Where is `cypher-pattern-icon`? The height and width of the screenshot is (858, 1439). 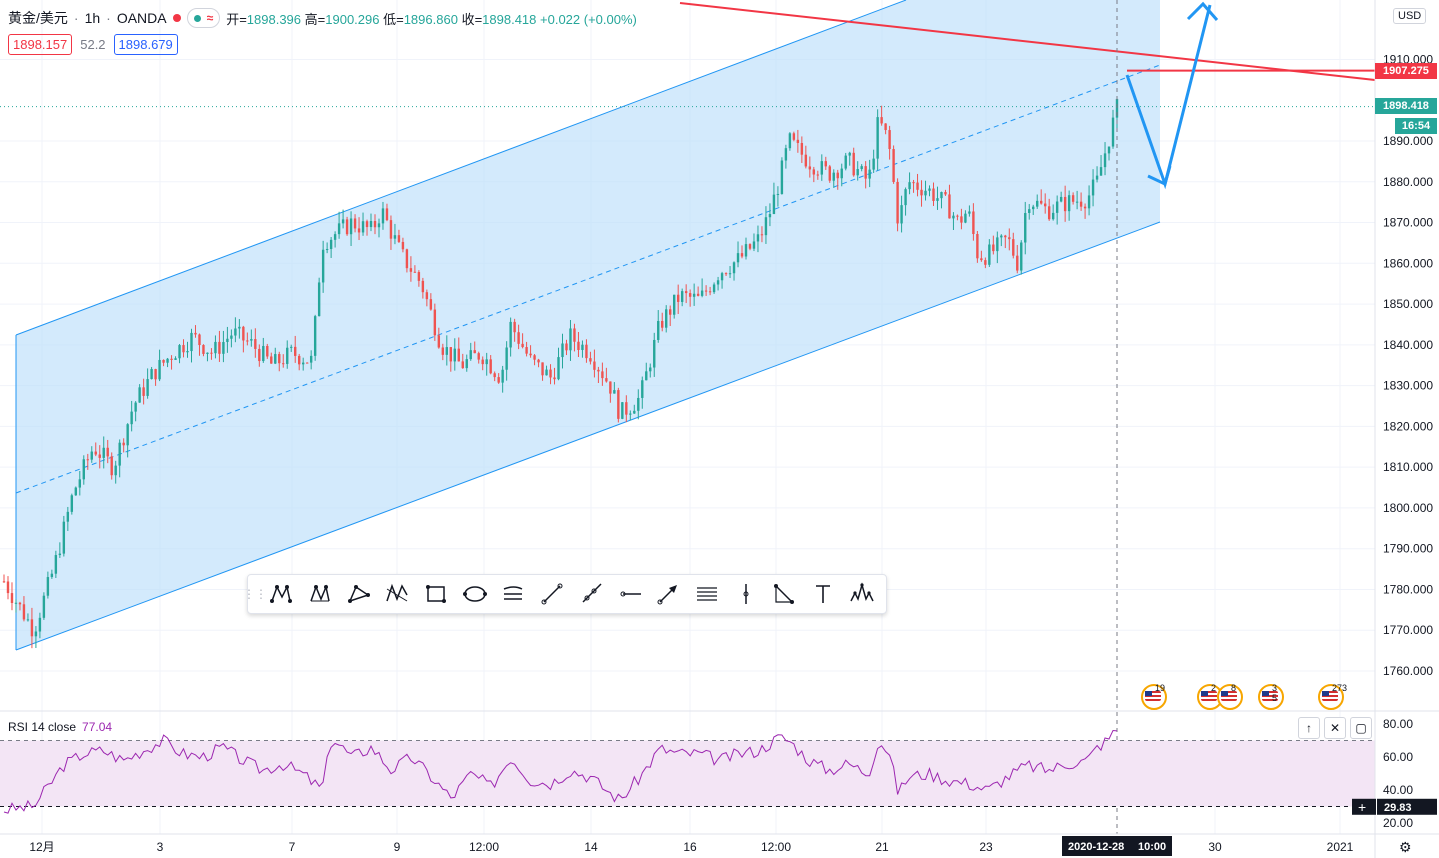
cypher-pattern-icon is located at coordinates (320, 593).